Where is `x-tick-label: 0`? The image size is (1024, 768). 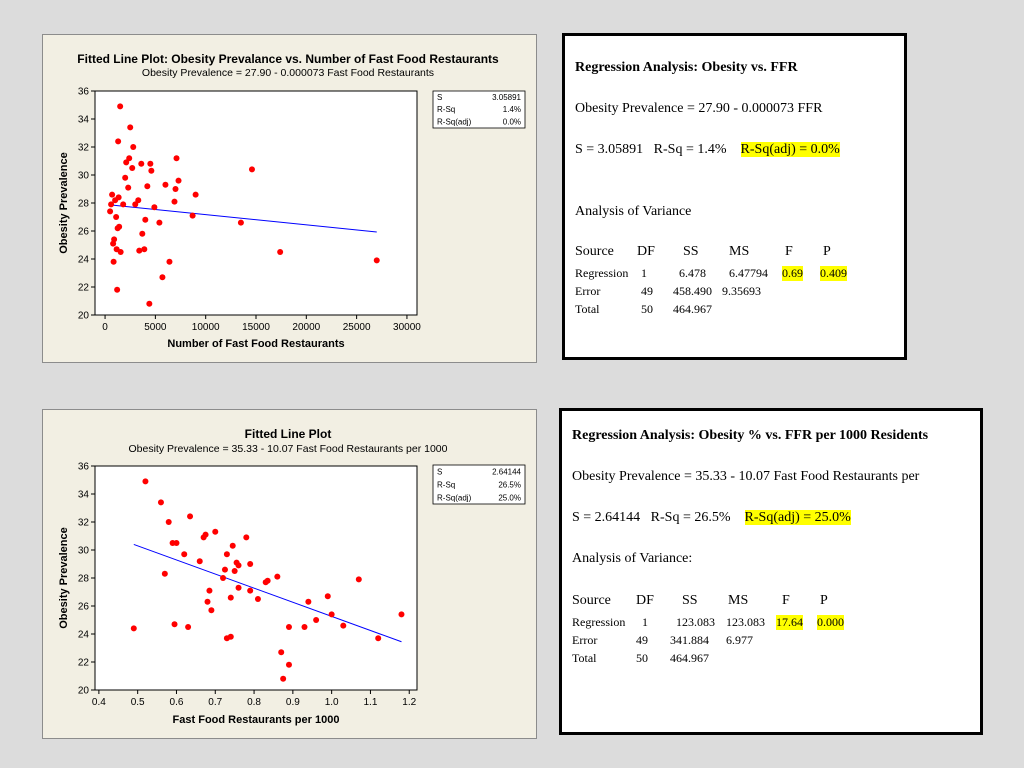
x-tick-label: 0 is located at coordinates (105, 327).